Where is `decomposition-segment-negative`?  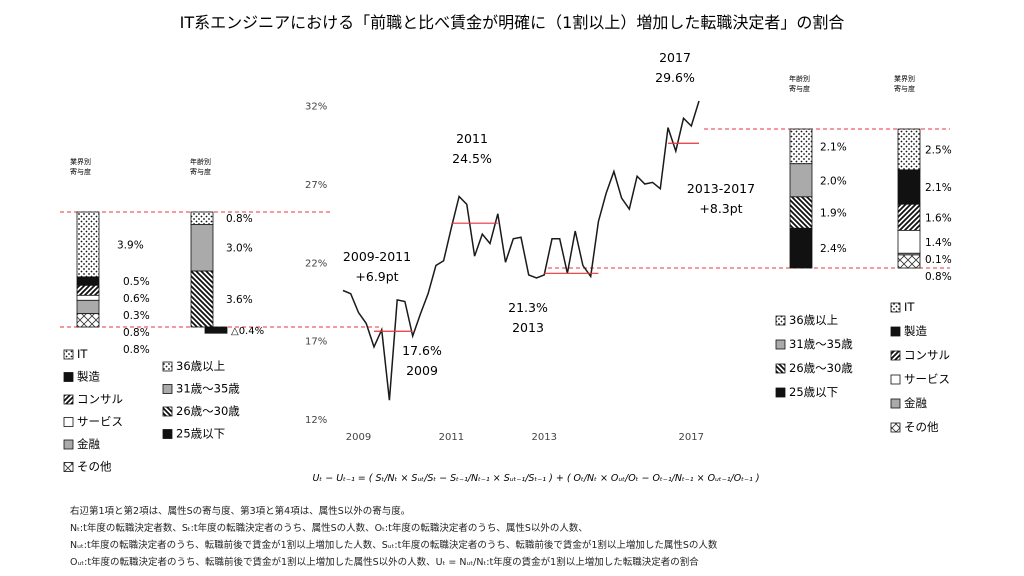
decomposition-segment-negative is located at coordinates (216, 330).